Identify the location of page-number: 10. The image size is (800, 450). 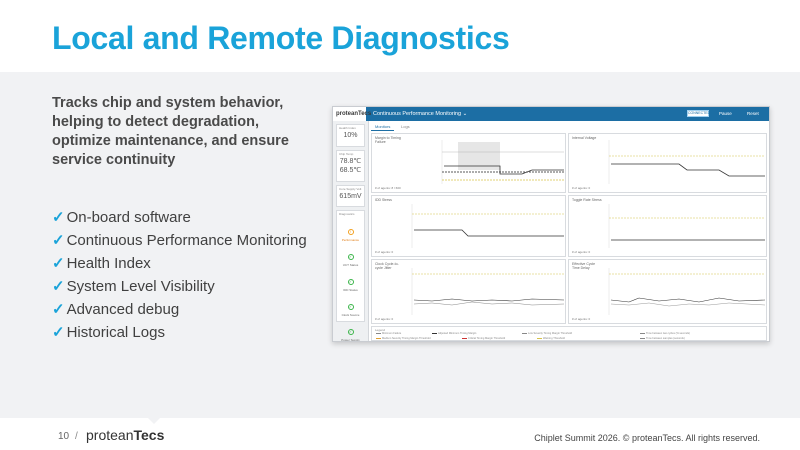
(64, 436).